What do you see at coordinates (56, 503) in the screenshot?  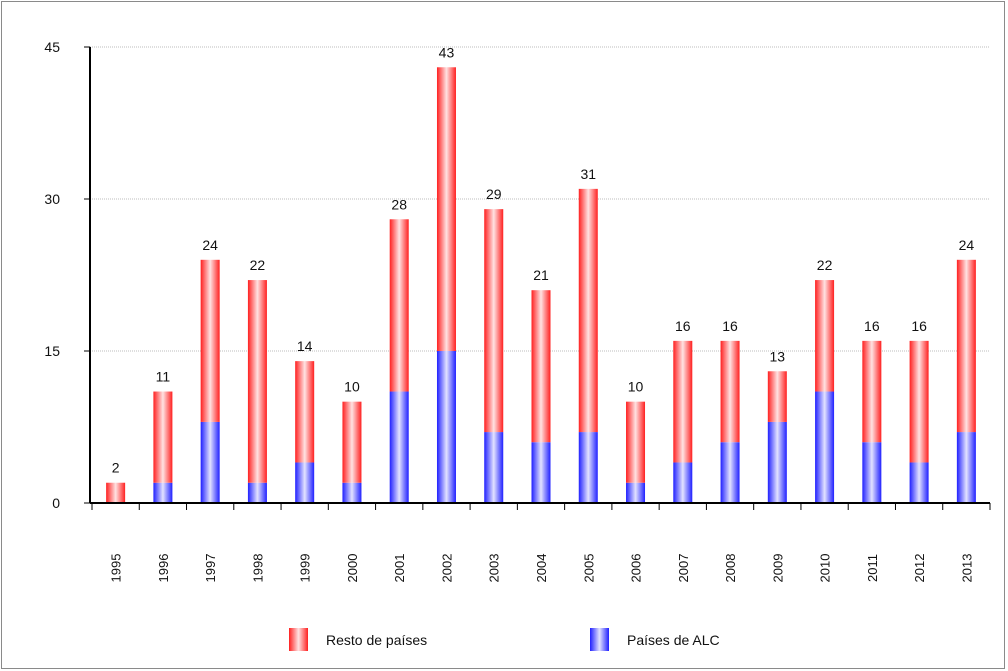 I see `y-tick-label: 0` at bounding box center [56, 503].